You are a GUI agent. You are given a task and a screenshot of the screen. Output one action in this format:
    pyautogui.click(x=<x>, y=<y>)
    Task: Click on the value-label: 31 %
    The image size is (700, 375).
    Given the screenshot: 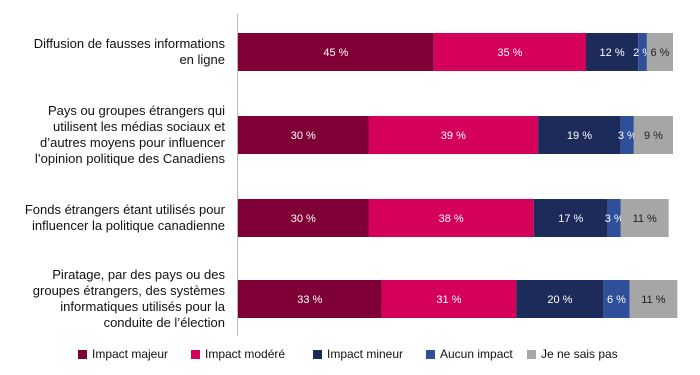 What is the action you would take?
    pyautogui.click(x=448, y=300)
    